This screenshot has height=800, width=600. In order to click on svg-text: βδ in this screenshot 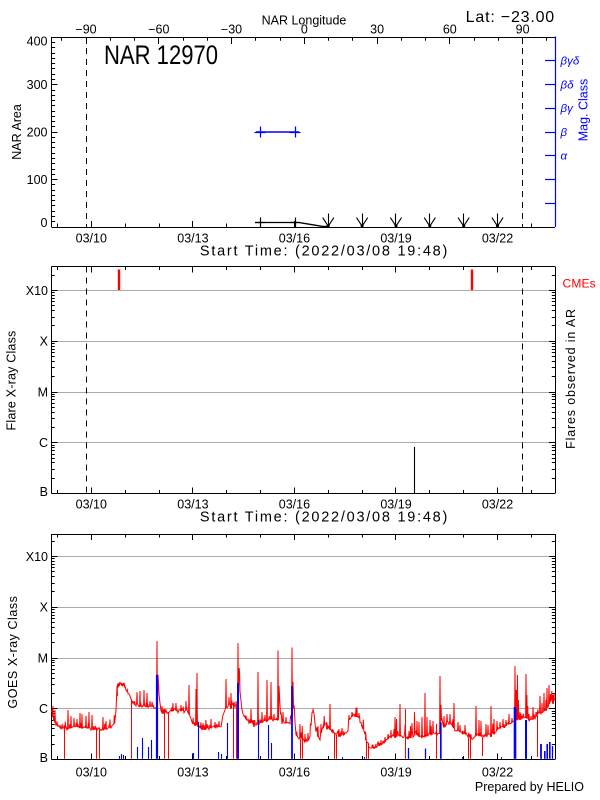, I will do `click(567, 85)`.